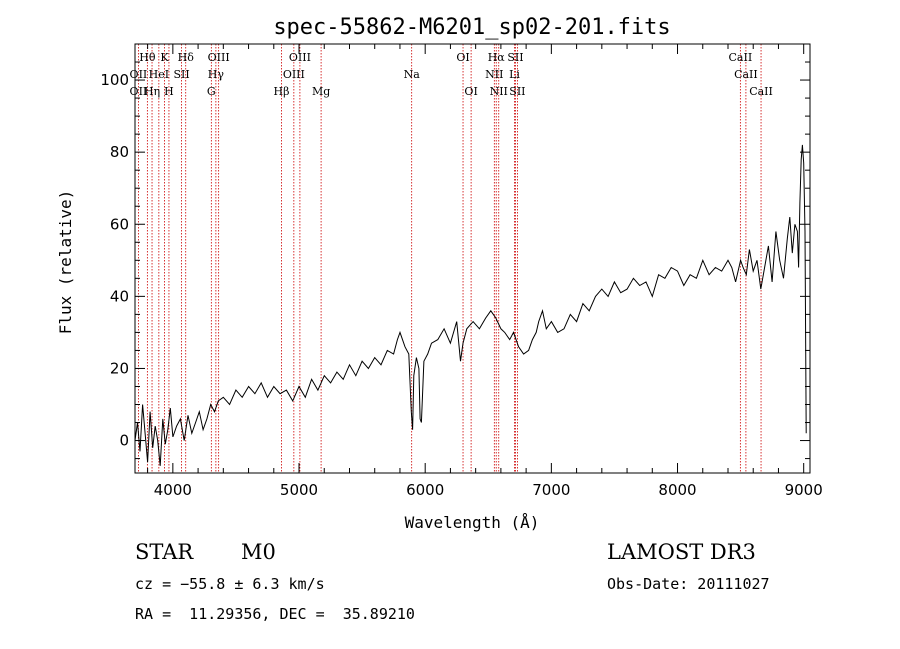 The width and height of the screenshot is (900, 649). I want to click on x-tick-label: 5000, so click(299, 490).